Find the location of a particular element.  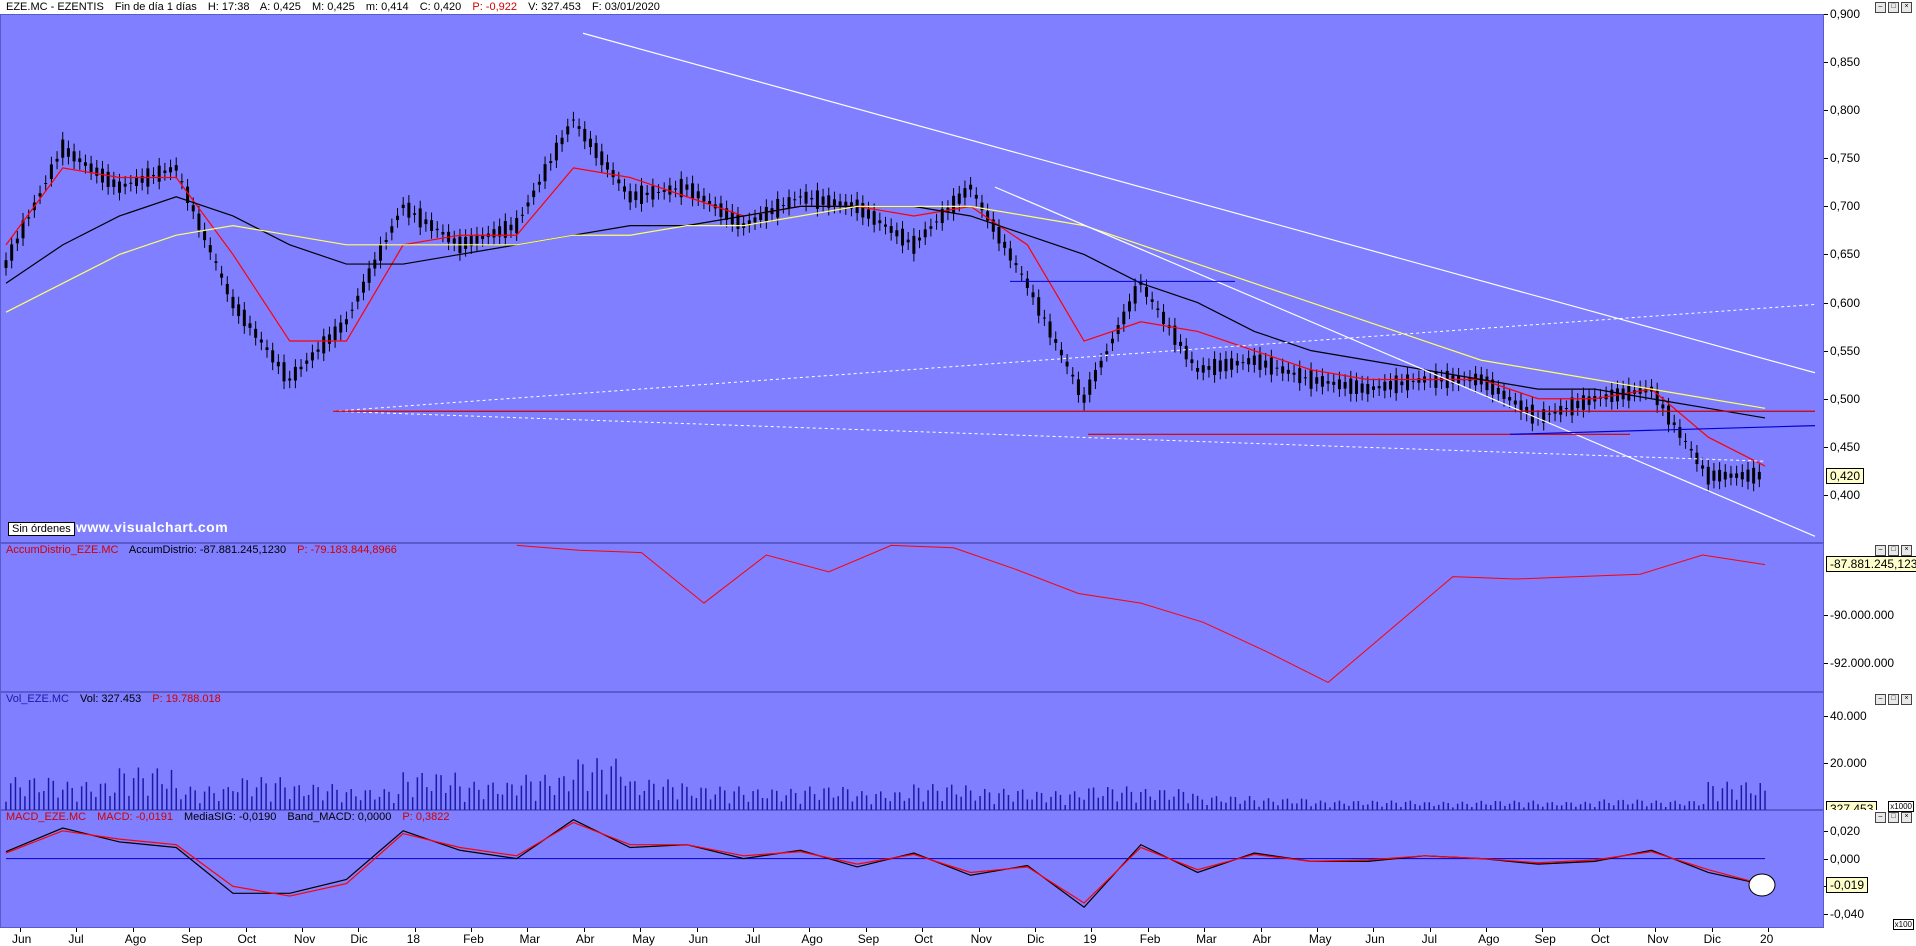

x-tick-label: Feb is located at coordinates (473, 939).